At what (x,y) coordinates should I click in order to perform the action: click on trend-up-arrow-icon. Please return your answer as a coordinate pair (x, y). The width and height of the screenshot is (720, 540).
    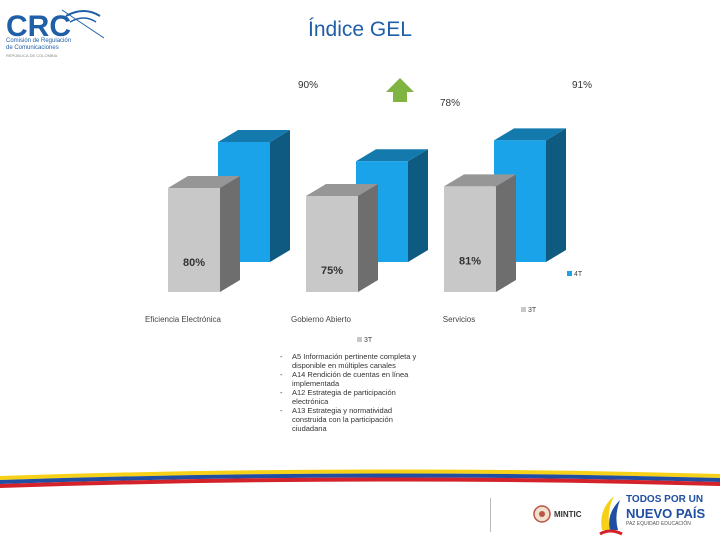
    Looking at the image, I should click on (400, 90).